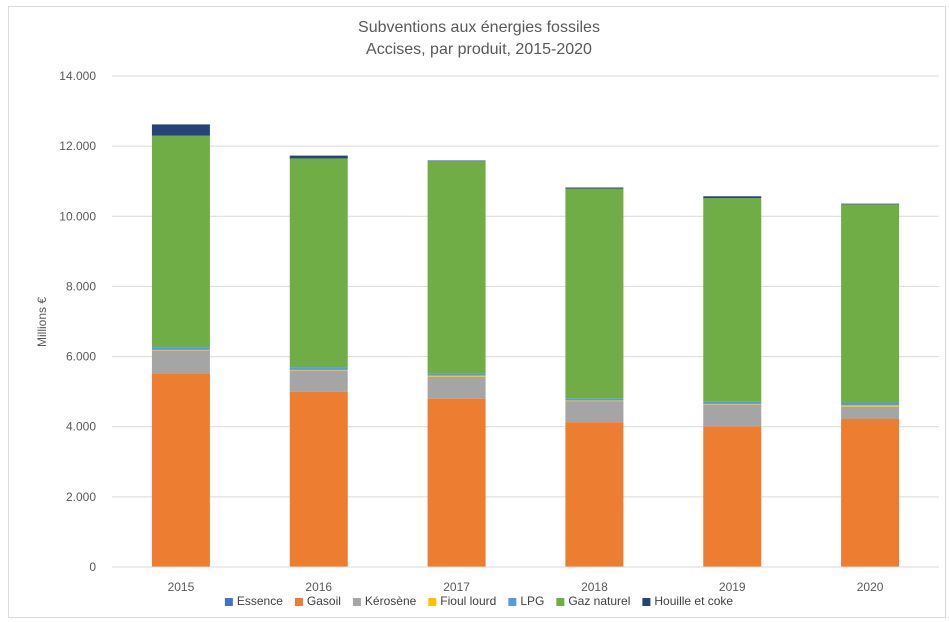 The height and width of the screenshot is (622, 949). I want to click on legend-item: LPG, so click(526, 601).